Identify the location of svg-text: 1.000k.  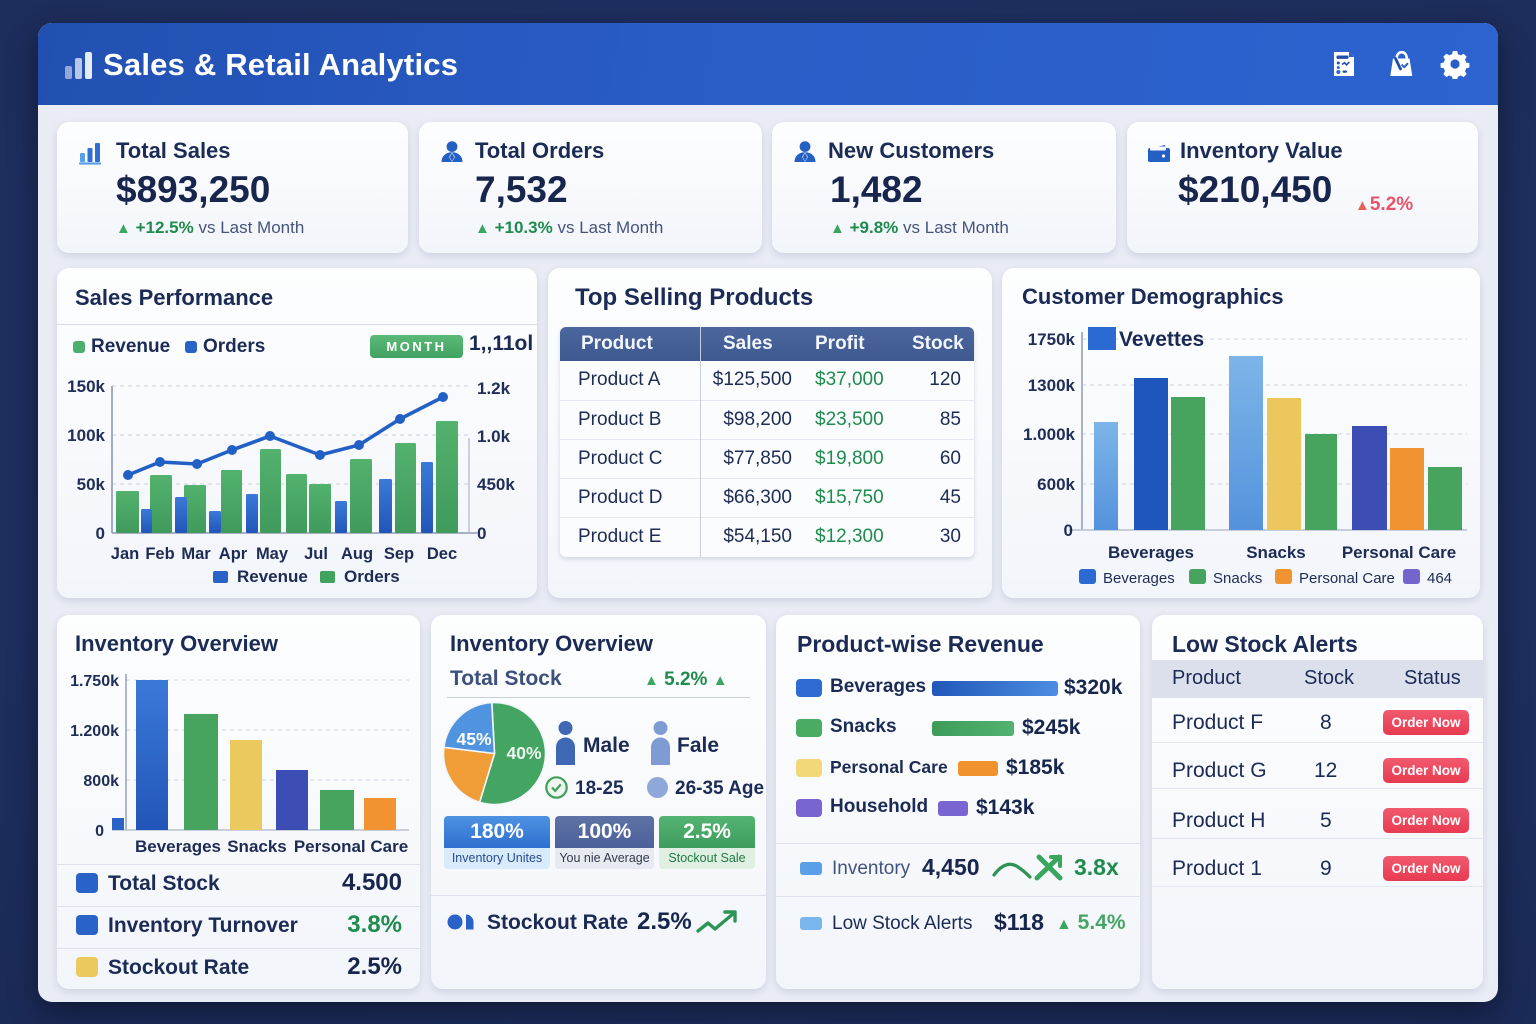
(1049, 434).